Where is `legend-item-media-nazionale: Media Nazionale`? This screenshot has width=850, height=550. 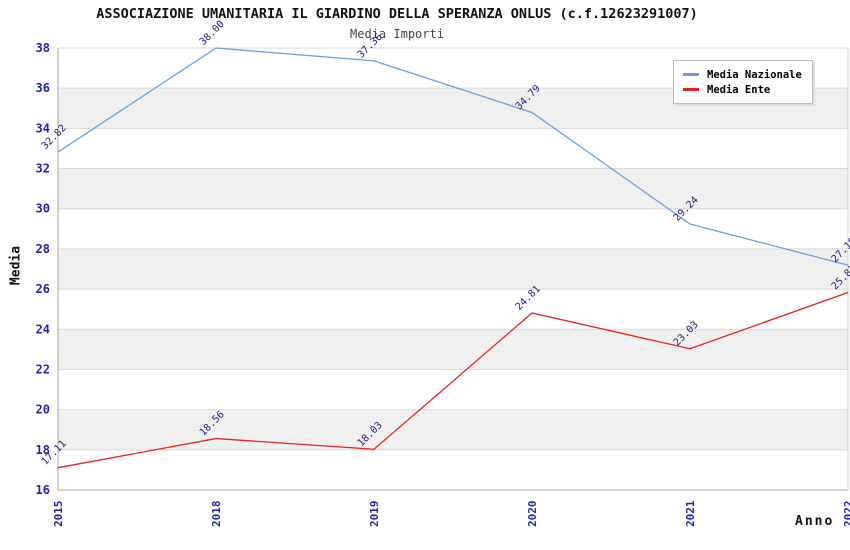
legend-item-media-nazionale: Media Nazionale is located at coordinates (743, 74).